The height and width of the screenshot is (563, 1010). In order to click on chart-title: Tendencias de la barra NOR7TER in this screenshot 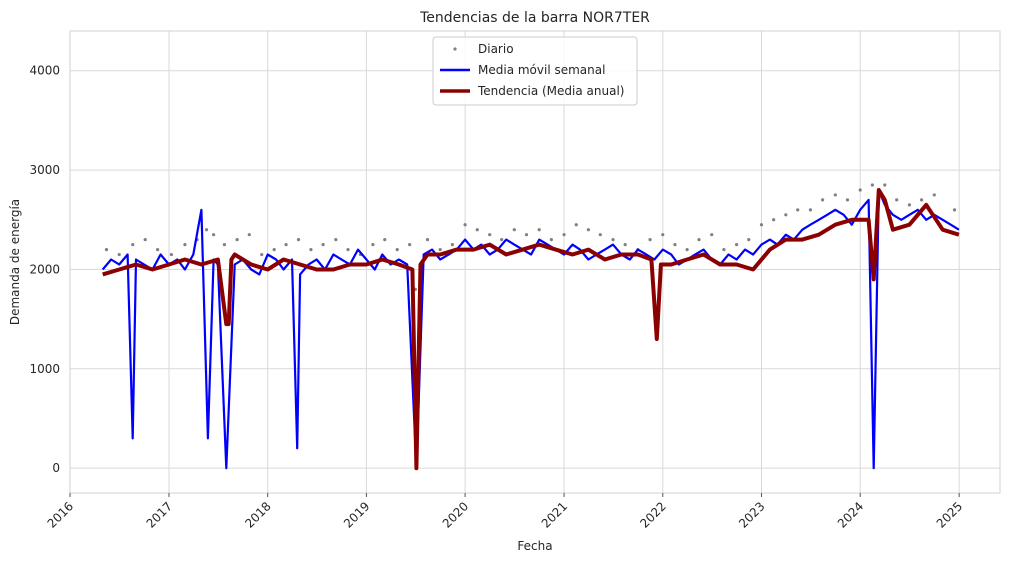, I will do `click(534, 18)`.